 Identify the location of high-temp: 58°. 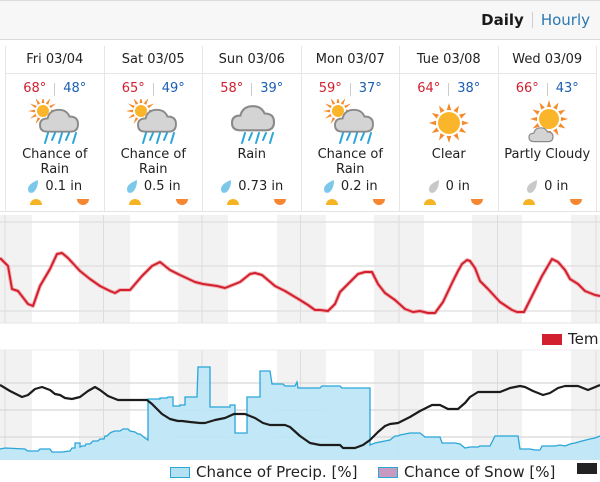
(232, 88).